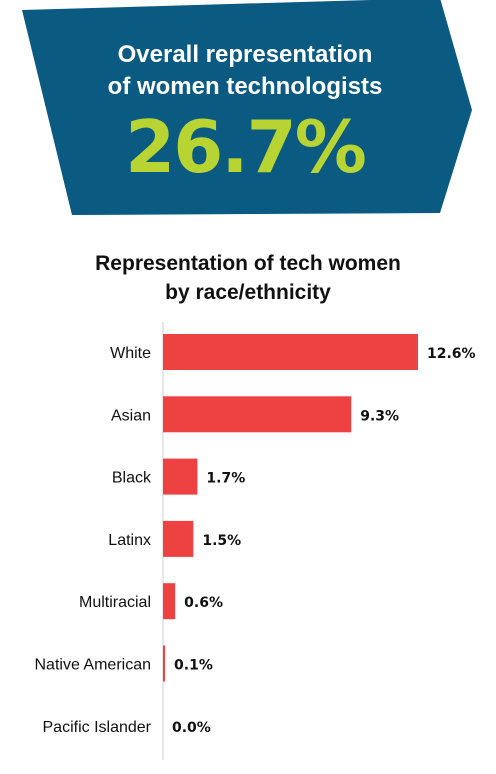 The height and width of the screenshot is (774, 496). Describe the element at coordinates (115, 602) in the screenshot. I see `category-label: Multiracial` at that location.